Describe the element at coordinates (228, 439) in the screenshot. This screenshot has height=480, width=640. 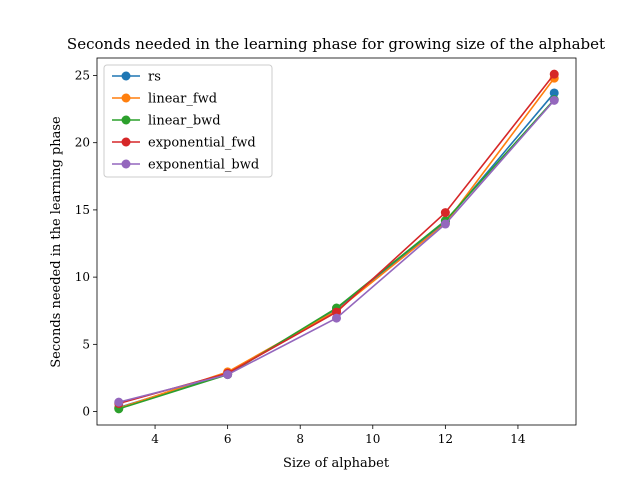
I see `x-tick-label: 6` at that location.